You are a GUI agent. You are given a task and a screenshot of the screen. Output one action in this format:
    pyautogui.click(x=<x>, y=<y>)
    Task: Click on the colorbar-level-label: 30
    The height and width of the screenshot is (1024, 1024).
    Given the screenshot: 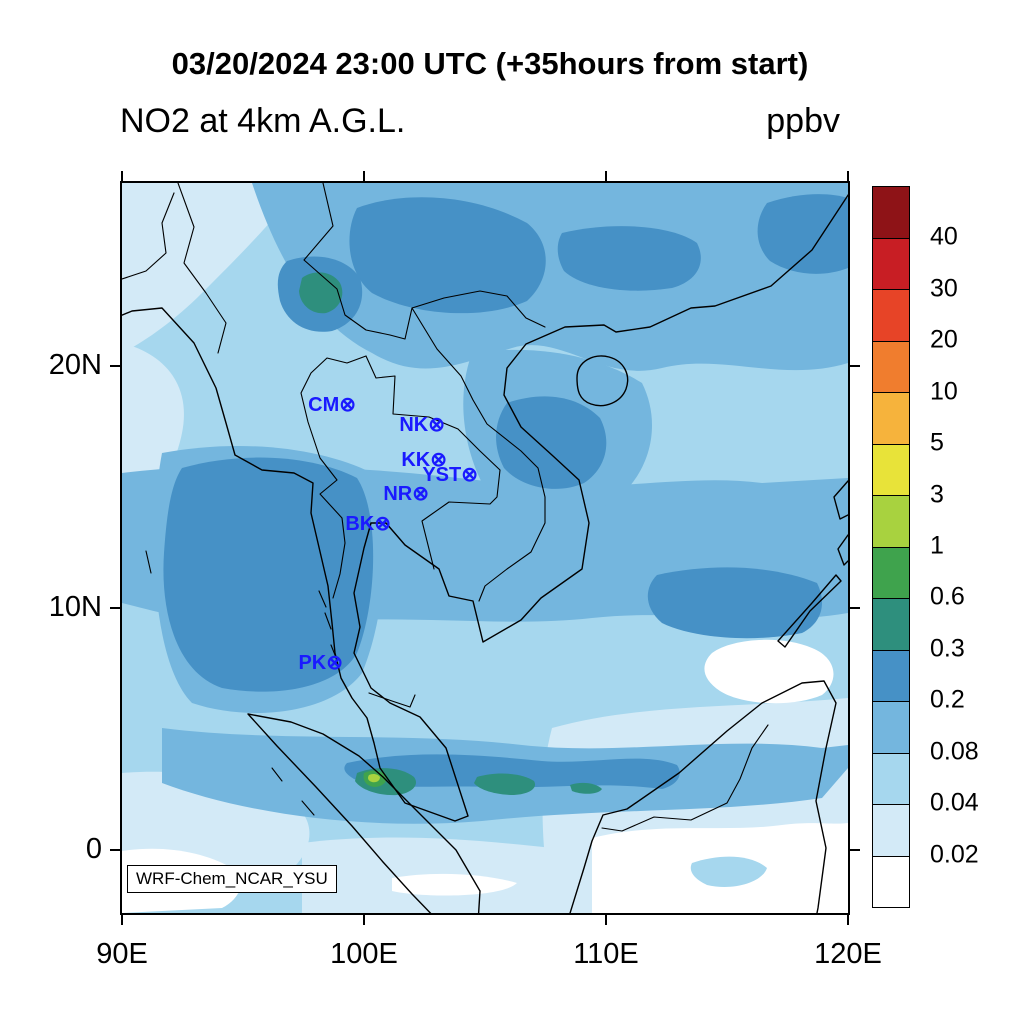 What is the action you would take?
    pyautogui.click(x=944, y=288)
    